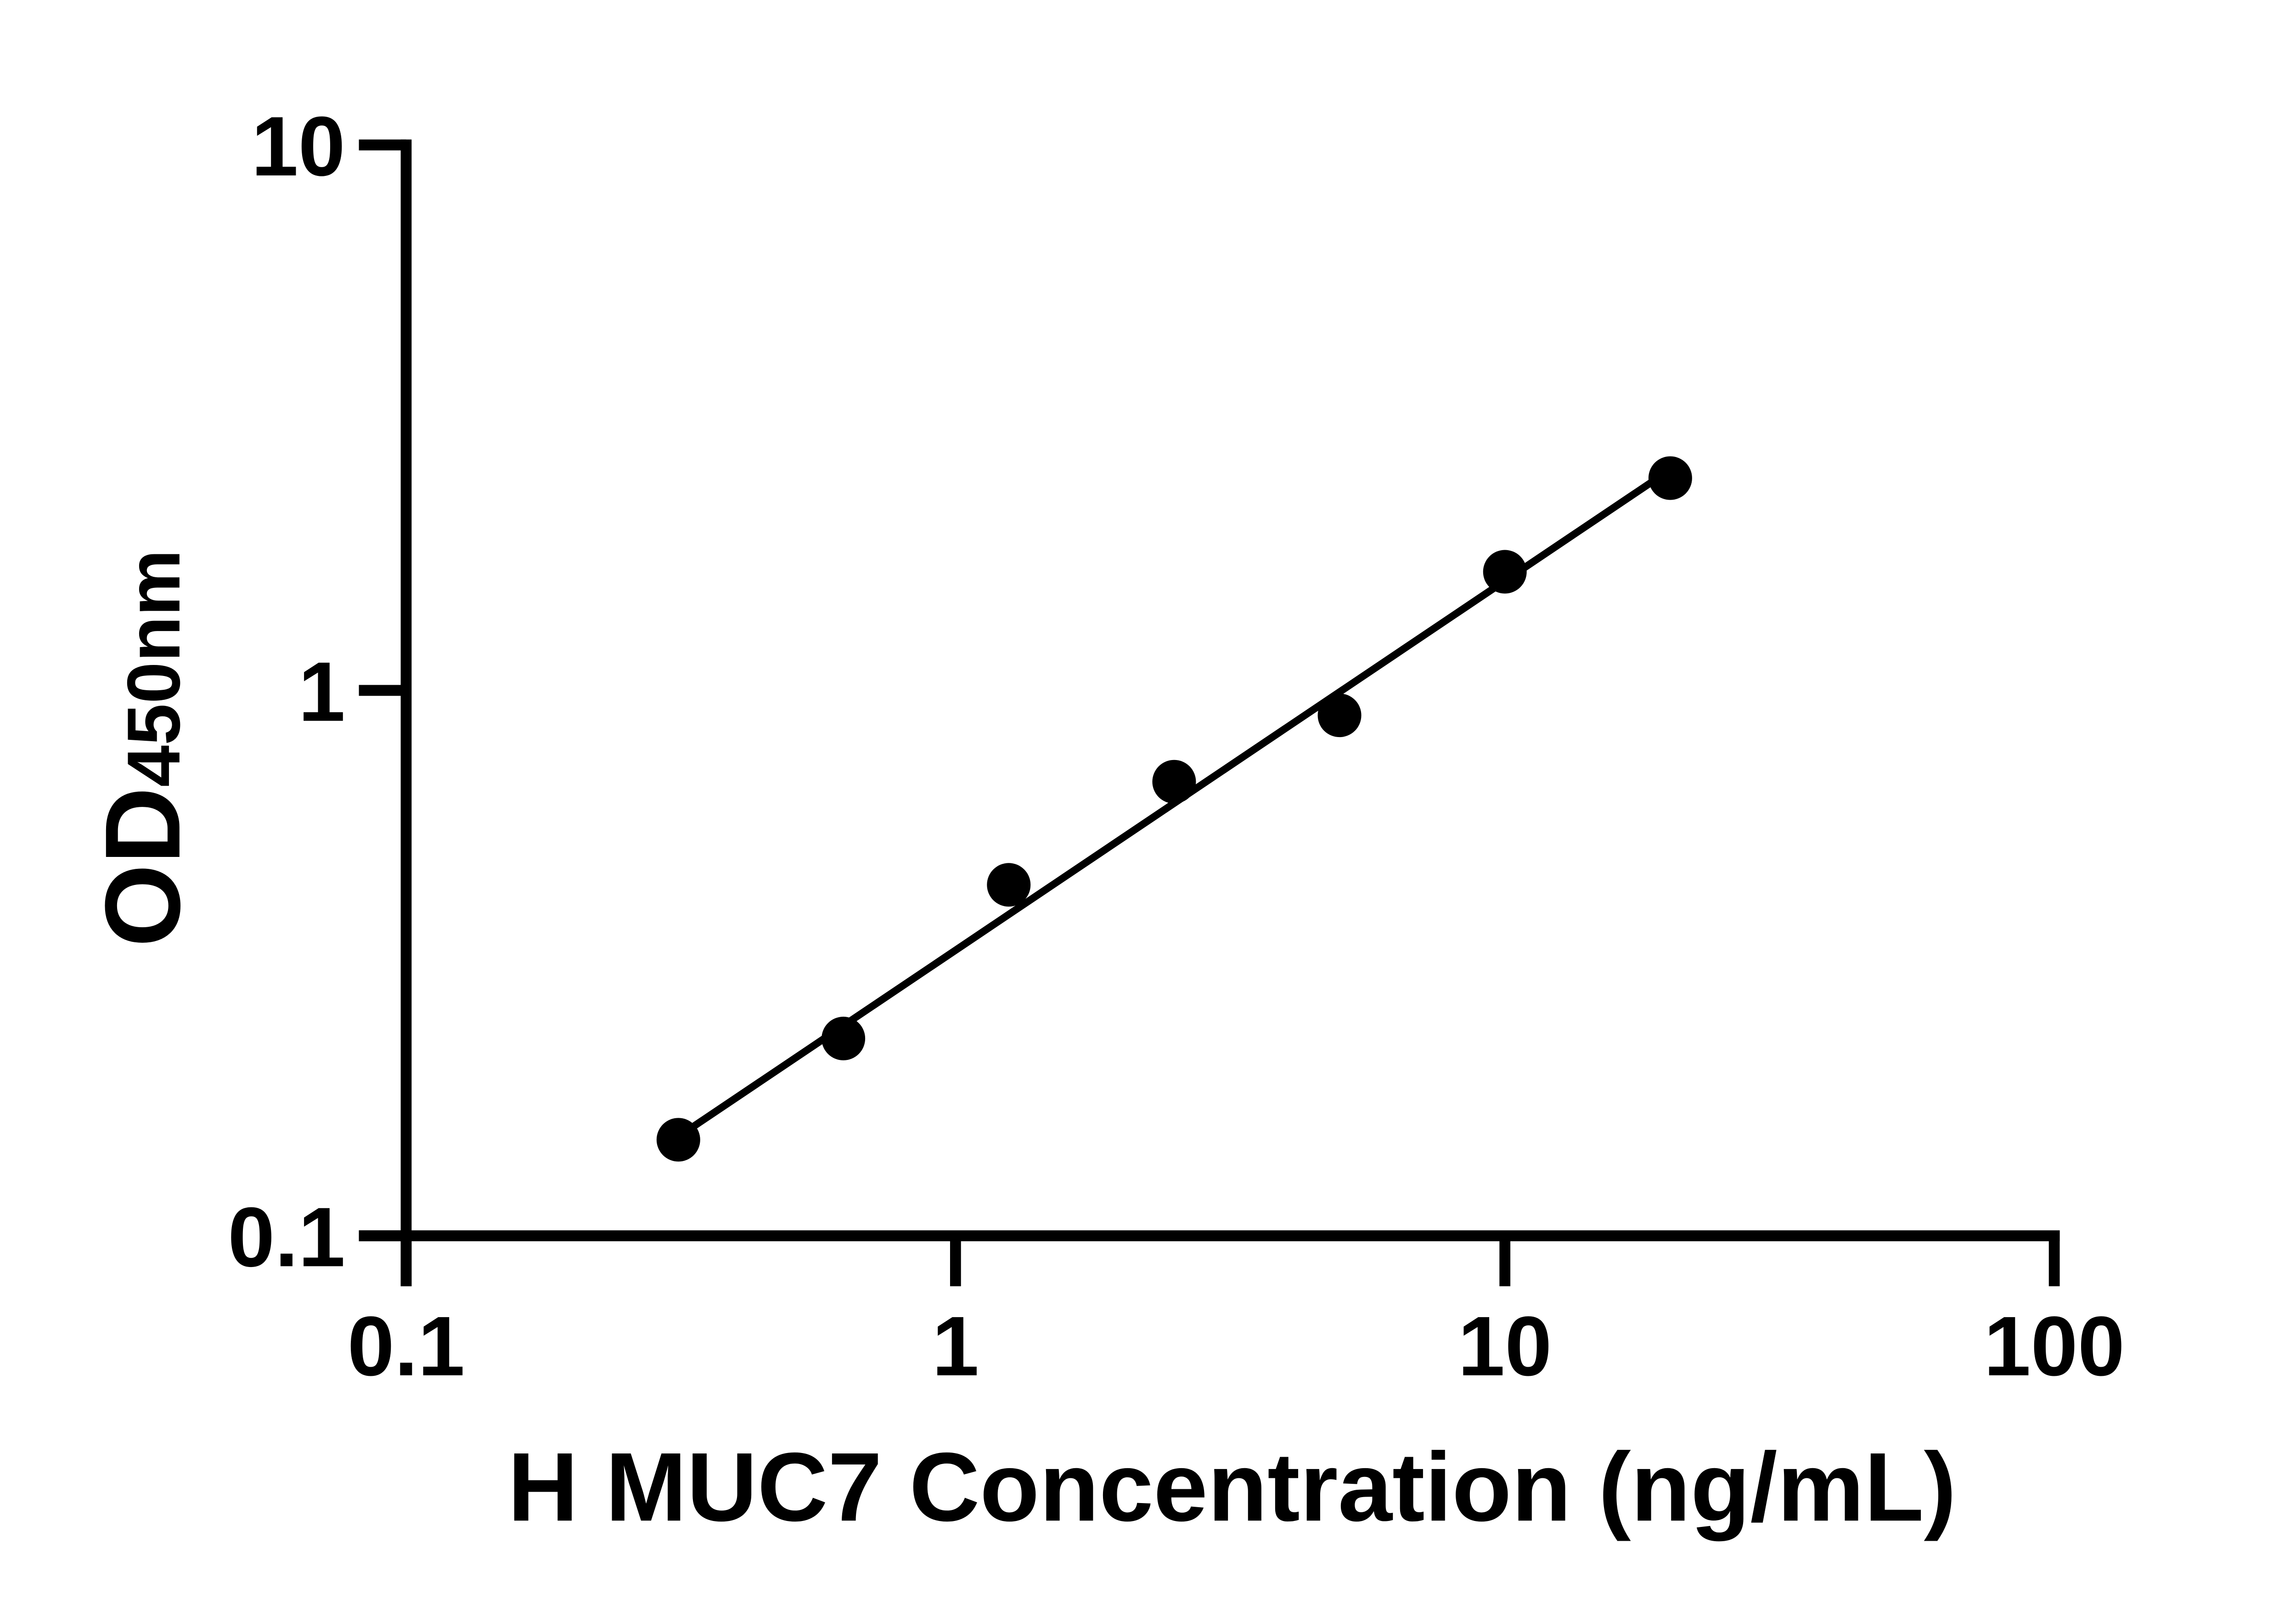 The height and width of the screenshot is (1622, 2296). Describe the element at coordinates (286, 1236) in the screenshot. I see `y-tick-label: 0.1` at that location.